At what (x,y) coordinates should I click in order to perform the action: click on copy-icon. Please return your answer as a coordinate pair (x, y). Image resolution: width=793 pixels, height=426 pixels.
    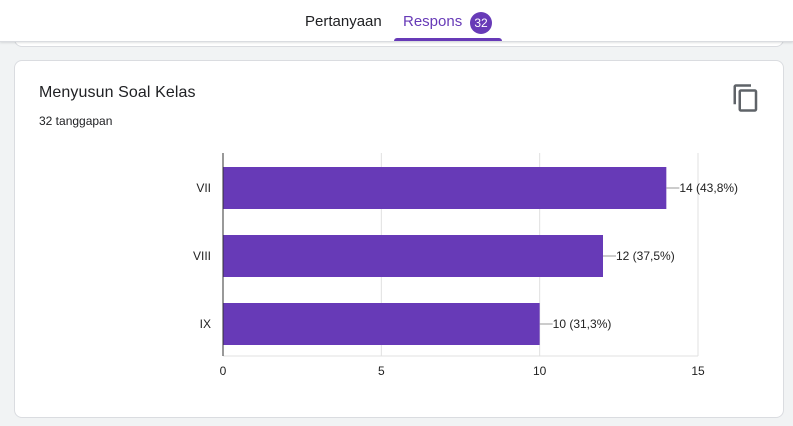
    Looking at the image, I should click on (745, 98).